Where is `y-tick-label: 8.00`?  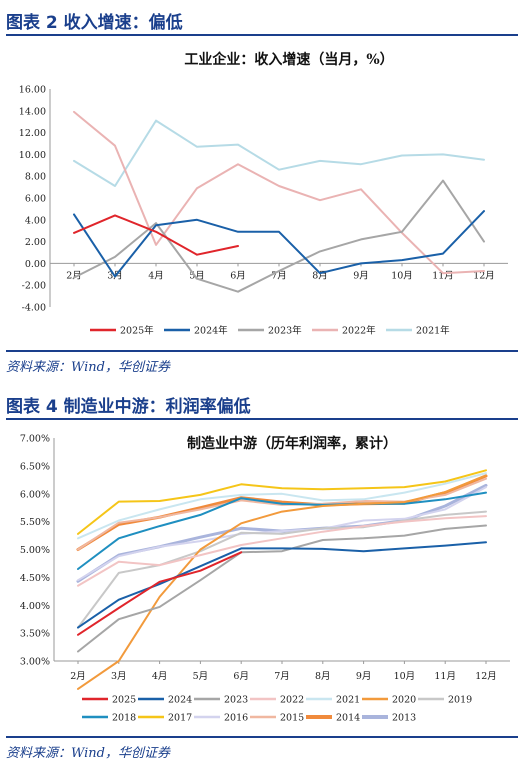 y-tick-label: 8.00 is located at coordinates (35, 177).